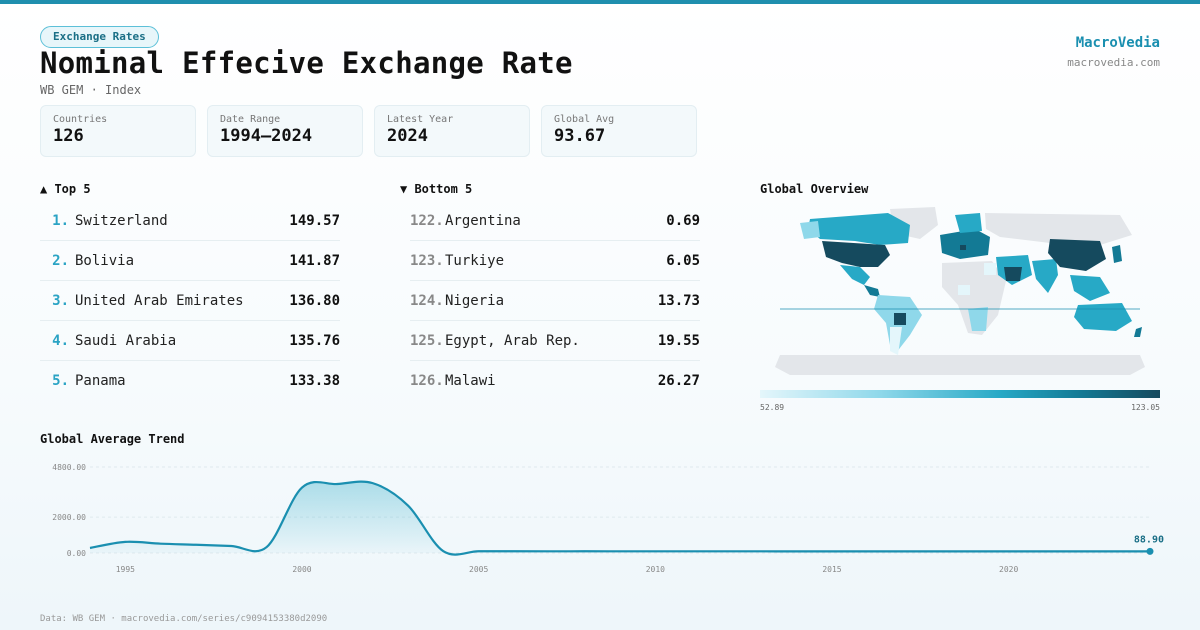  Describe the element at coordinates (1045, 276) in the screenshot. I see `map-region-india` at that location.